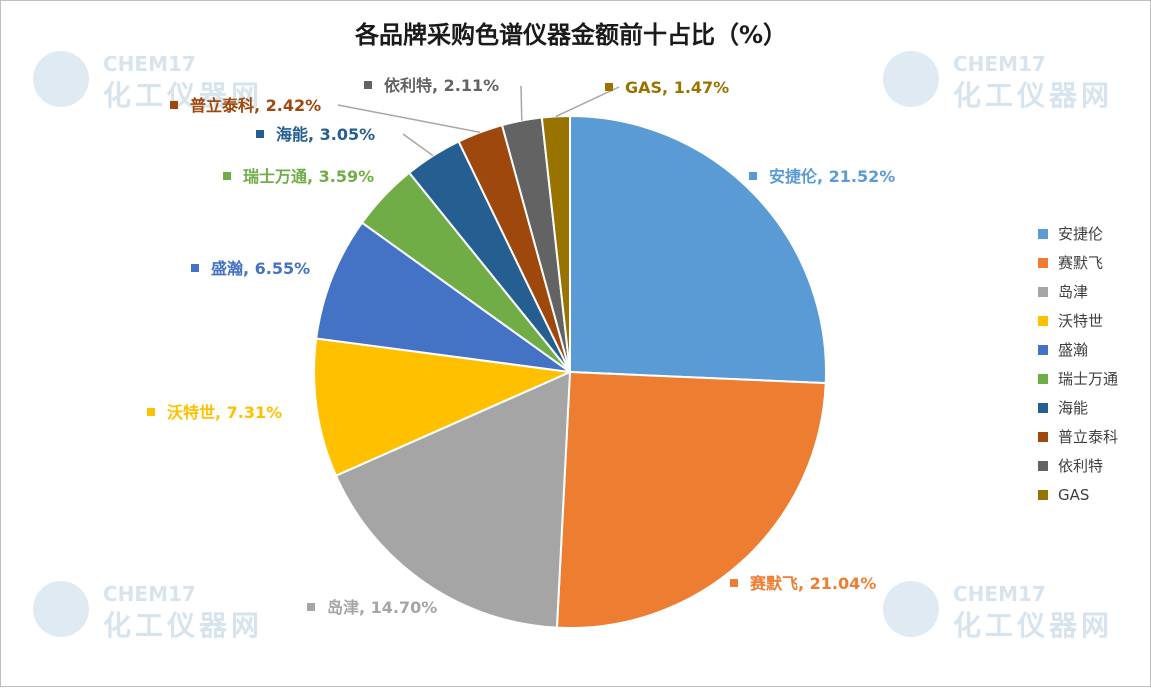 The height and width of the screenshot is (688, 1151). I want to click on legend-label: 瑞士万通, so click(1088, 379).